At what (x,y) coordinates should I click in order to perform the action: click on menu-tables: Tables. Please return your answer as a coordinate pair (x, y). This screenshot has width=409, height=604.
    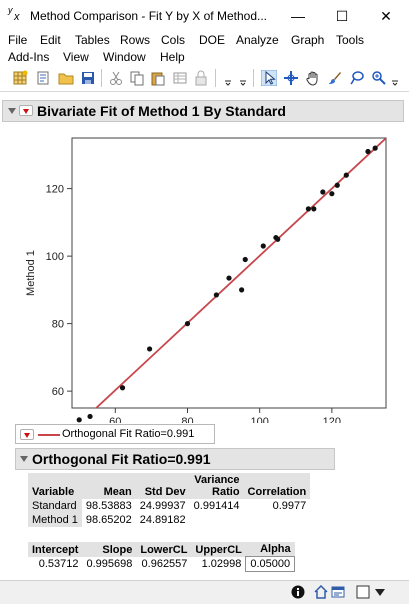
    Looking at the image, I should click on (92, 40).